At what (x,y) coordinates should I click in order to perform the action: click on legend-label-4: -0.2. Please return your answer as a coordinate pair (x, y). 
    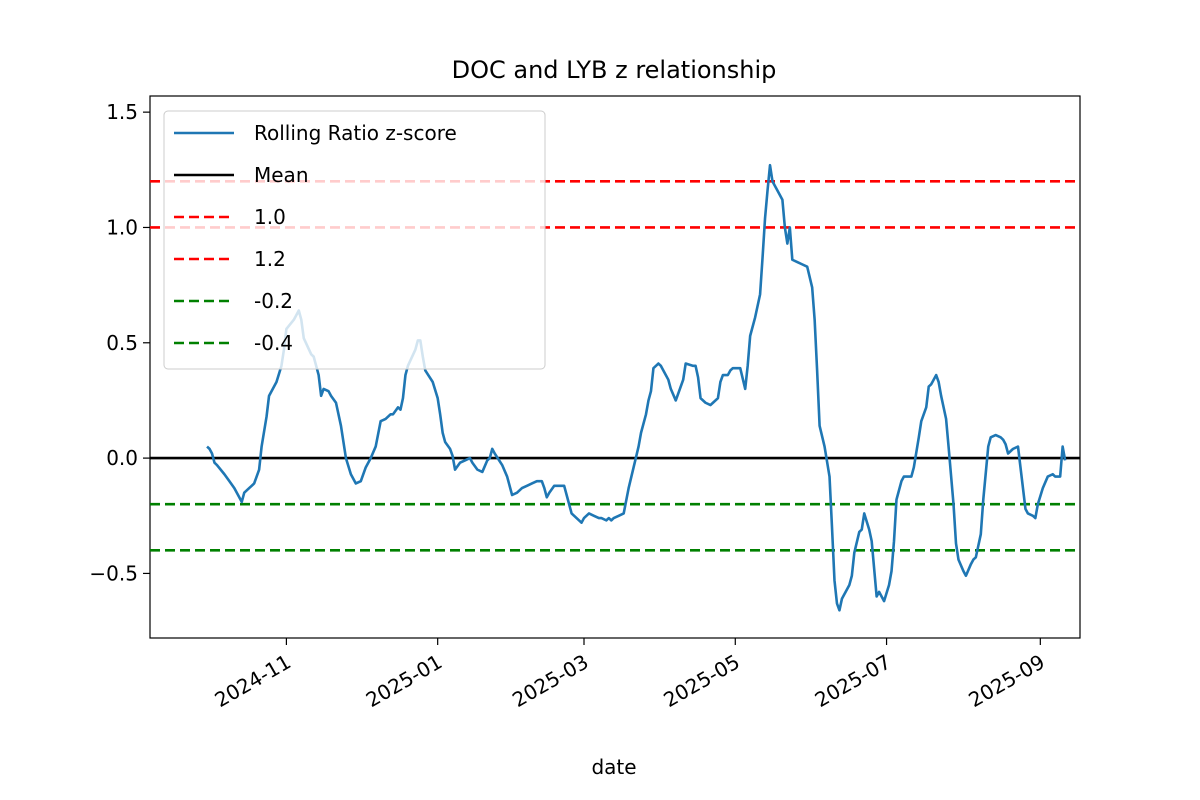
    Looking at the image, I should click on (273, 301).